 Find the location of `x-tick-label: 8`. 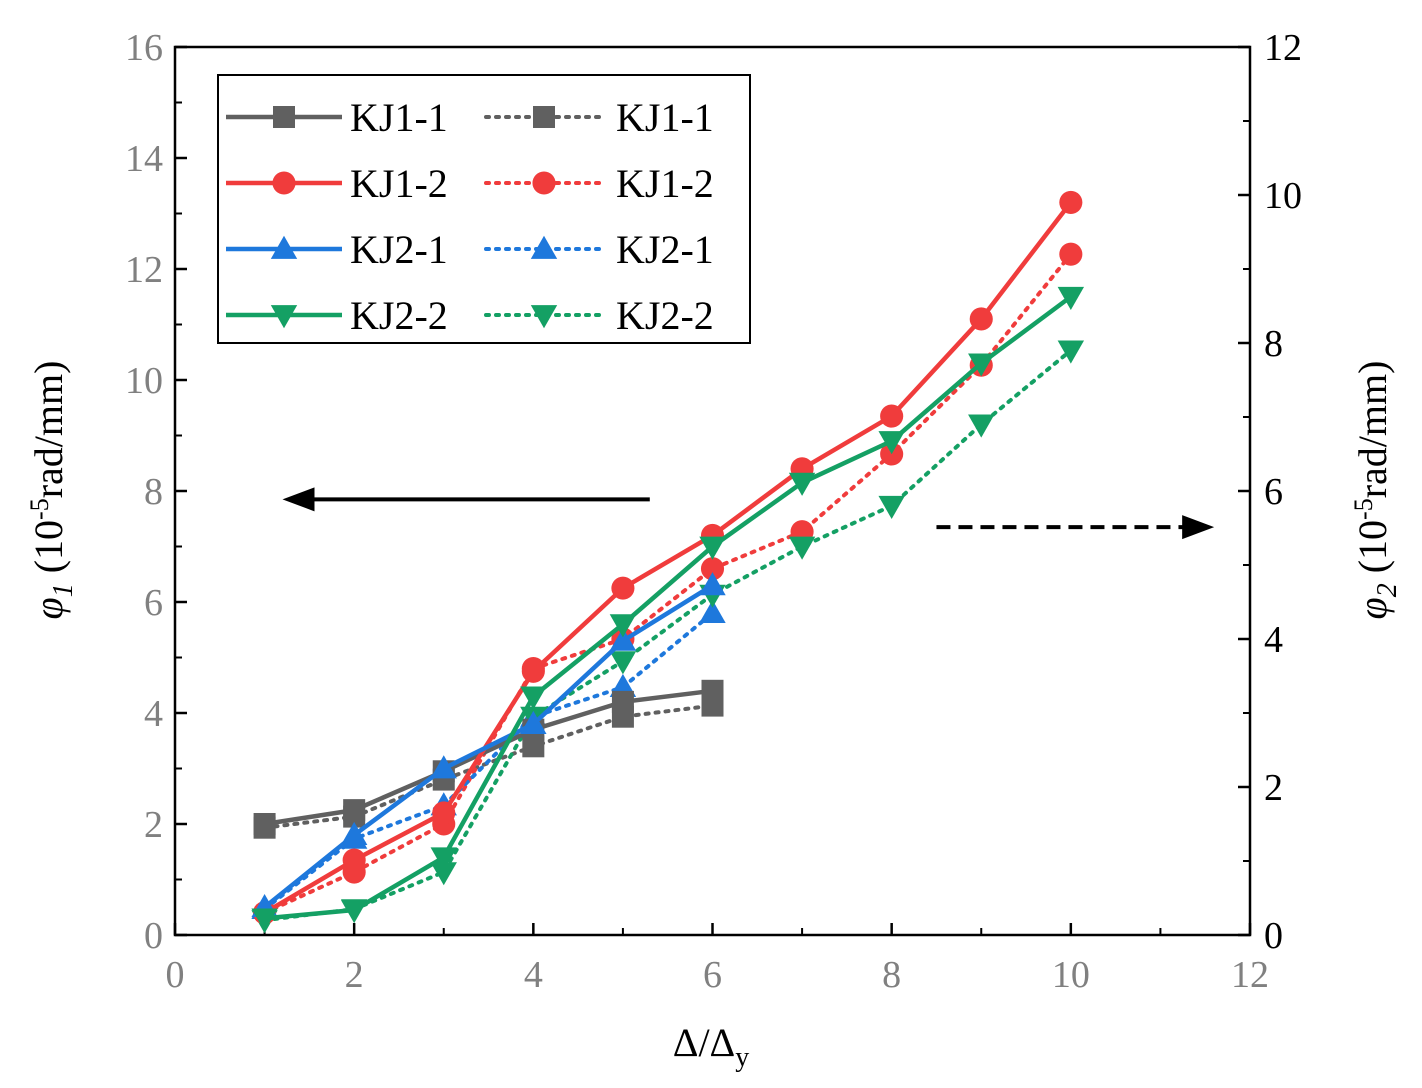

x-tick-label: 8 is located at coordinates (891, 975).